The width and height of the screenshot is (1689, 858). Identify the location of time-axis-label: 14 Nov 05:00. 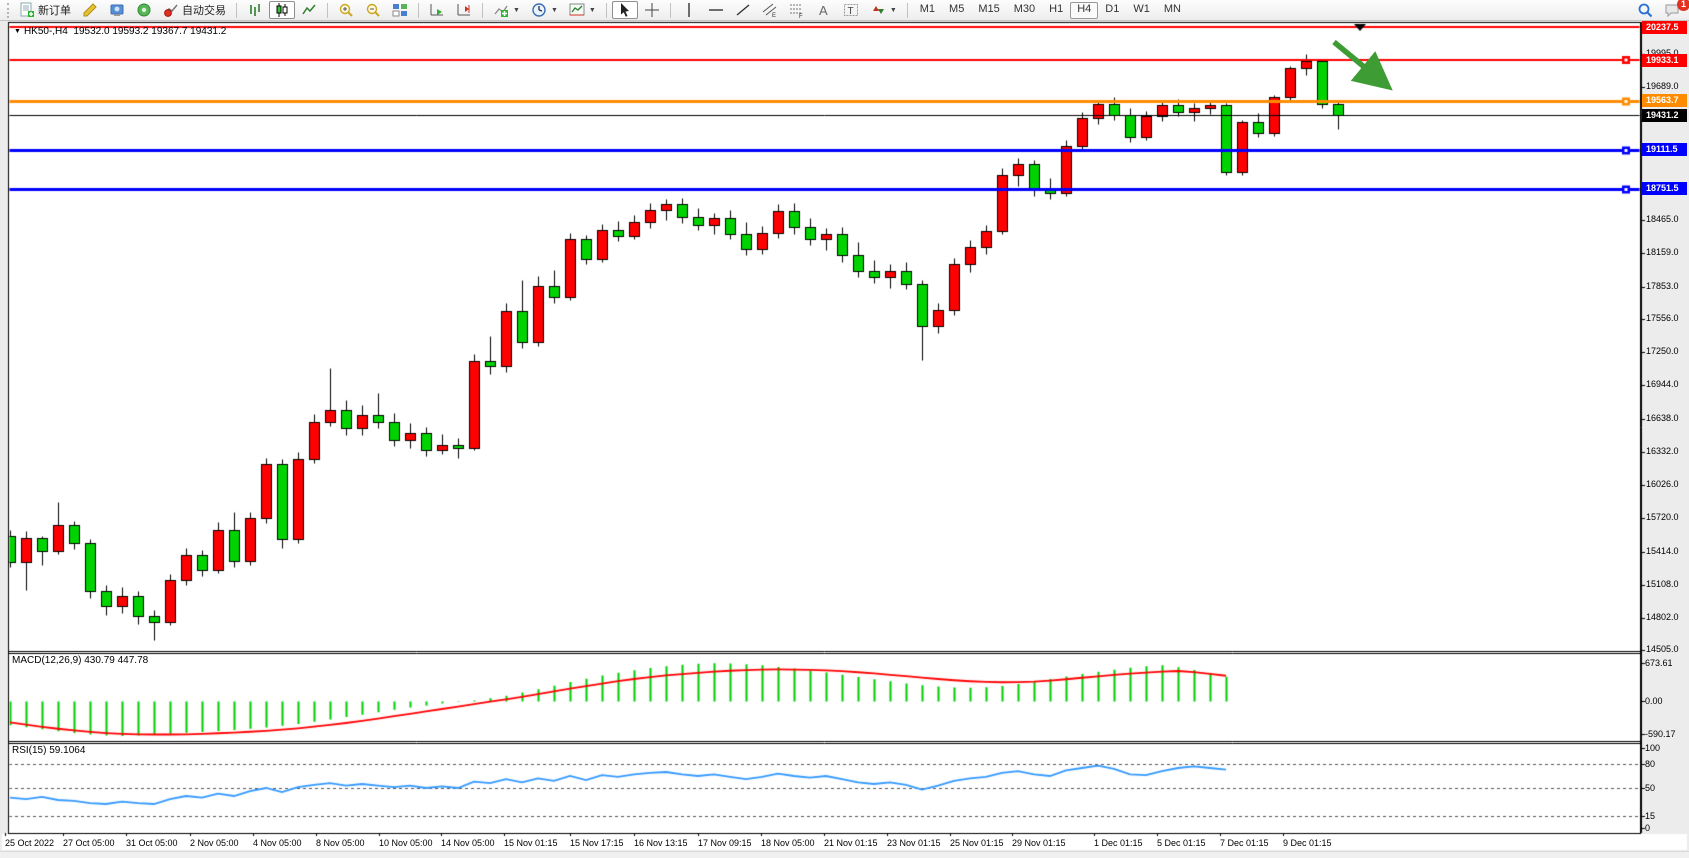
(468, 843).